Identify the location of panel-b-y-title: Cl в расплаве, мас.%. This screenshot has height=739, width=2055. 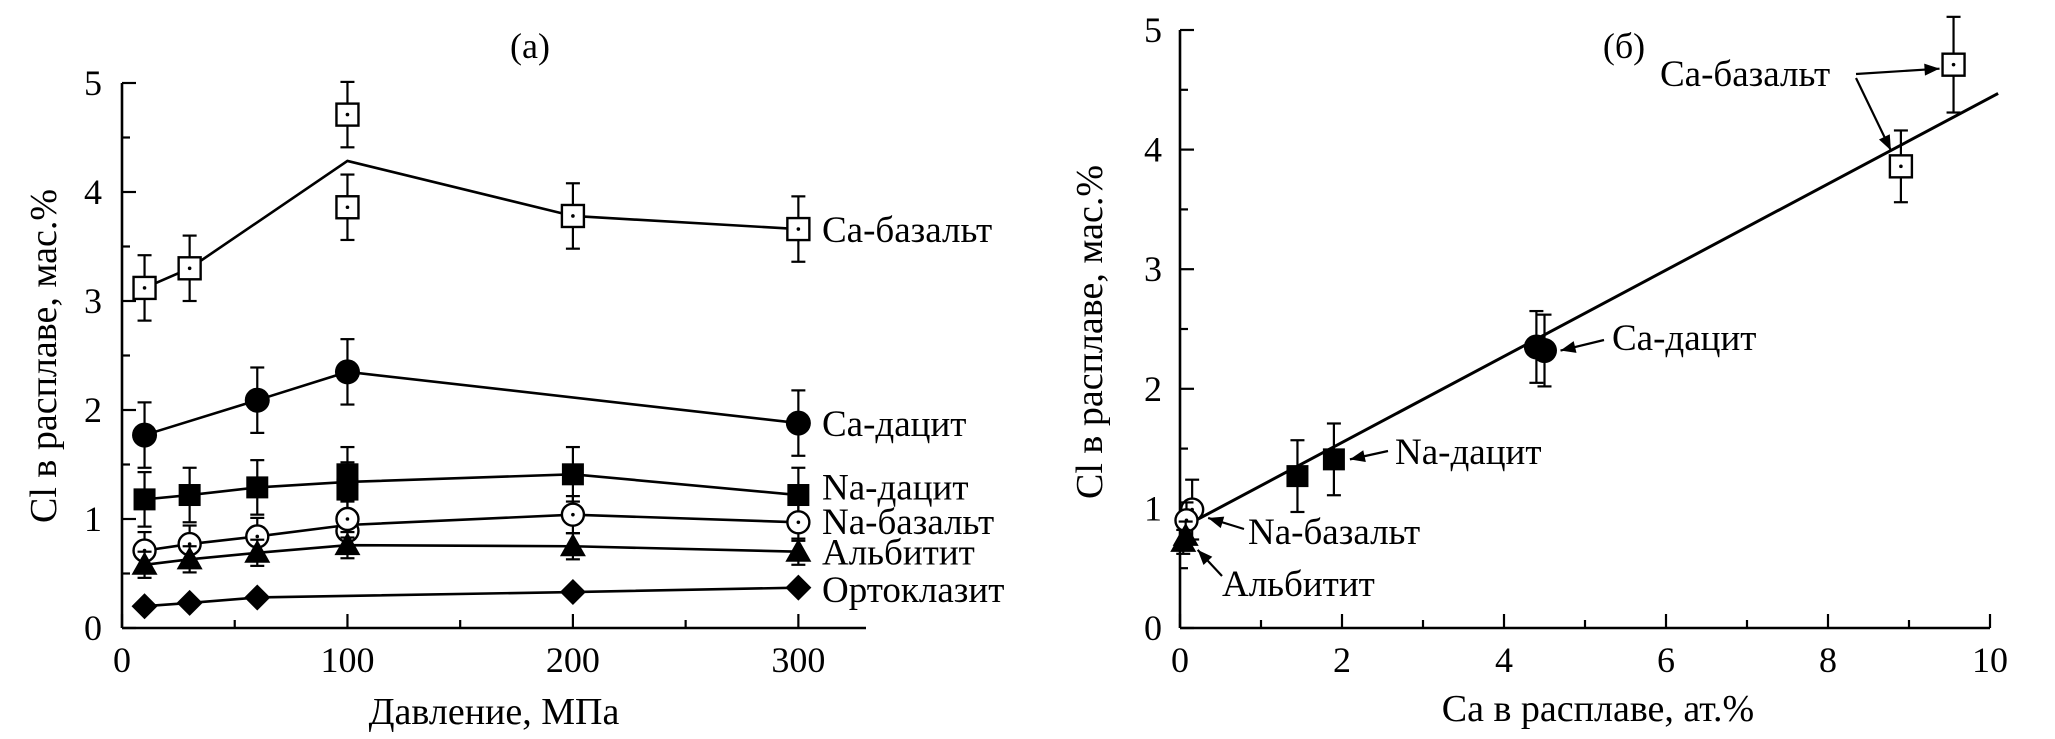
(1090, 332).